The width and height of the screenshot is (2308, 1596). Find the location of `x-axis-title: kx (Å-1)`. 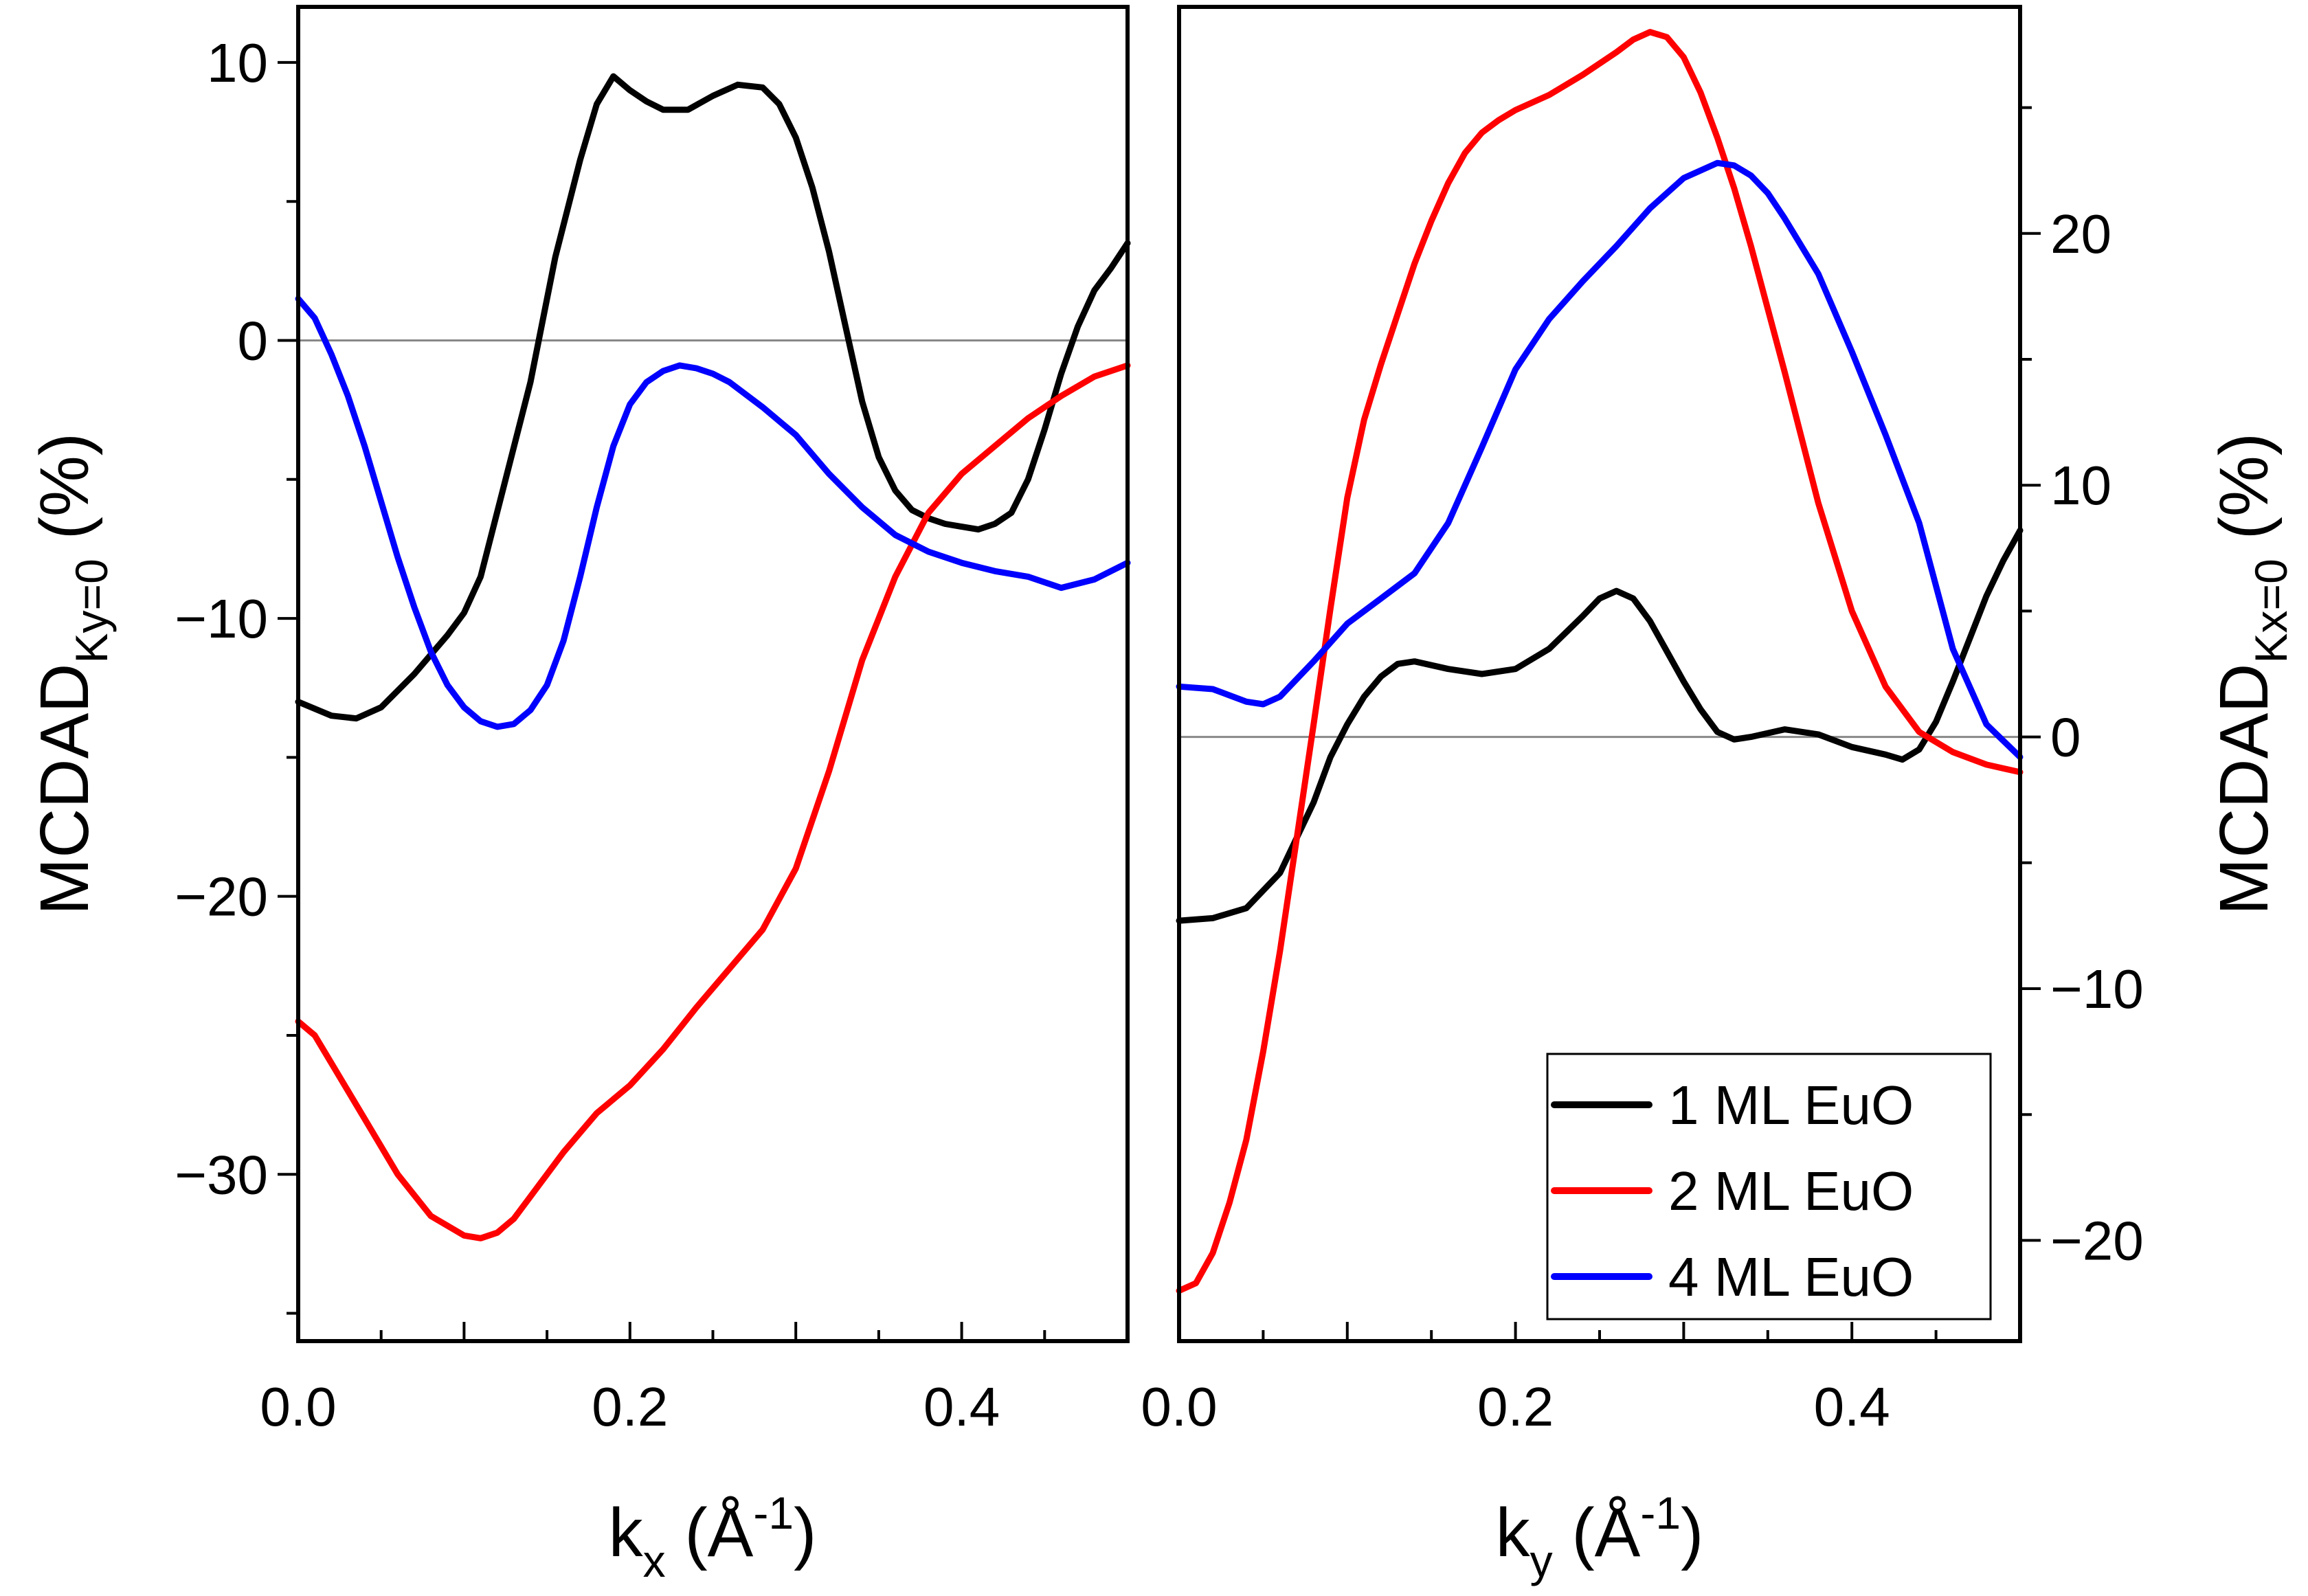

x-axis-title: kx (Å-1) is located at coordinates (713, 1536).